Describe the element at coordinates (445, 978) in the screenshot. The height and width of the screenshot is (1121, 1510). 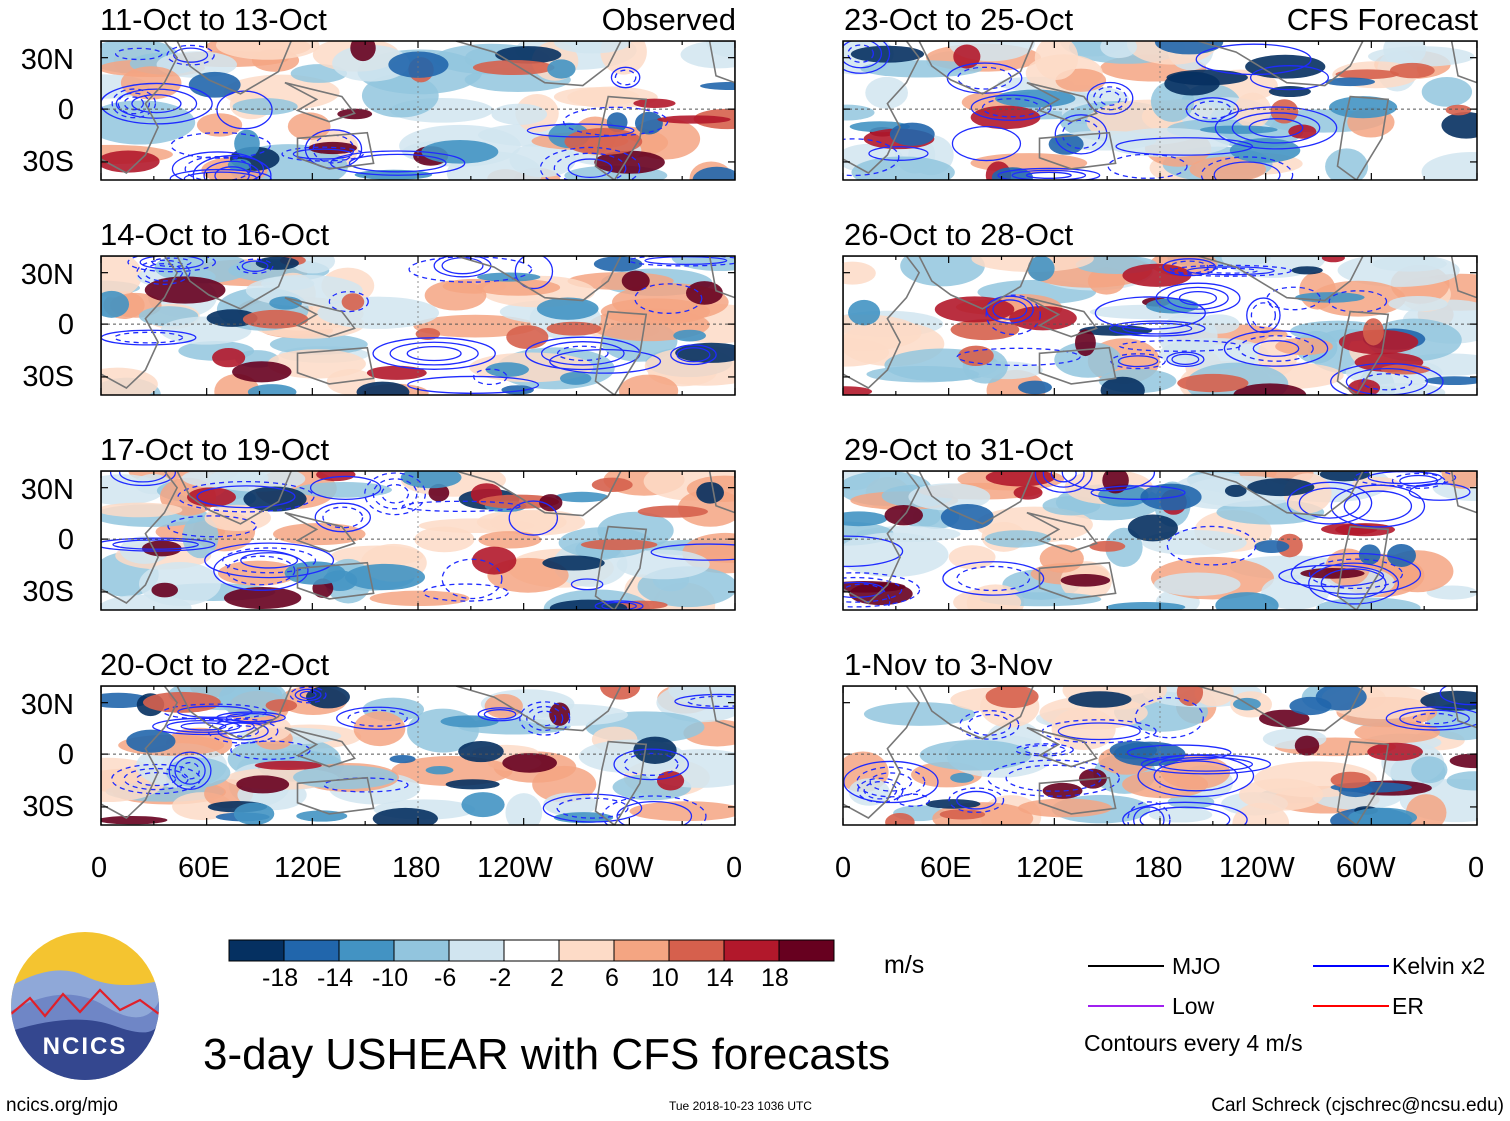
I see `colorbar-label: -6` at that location.